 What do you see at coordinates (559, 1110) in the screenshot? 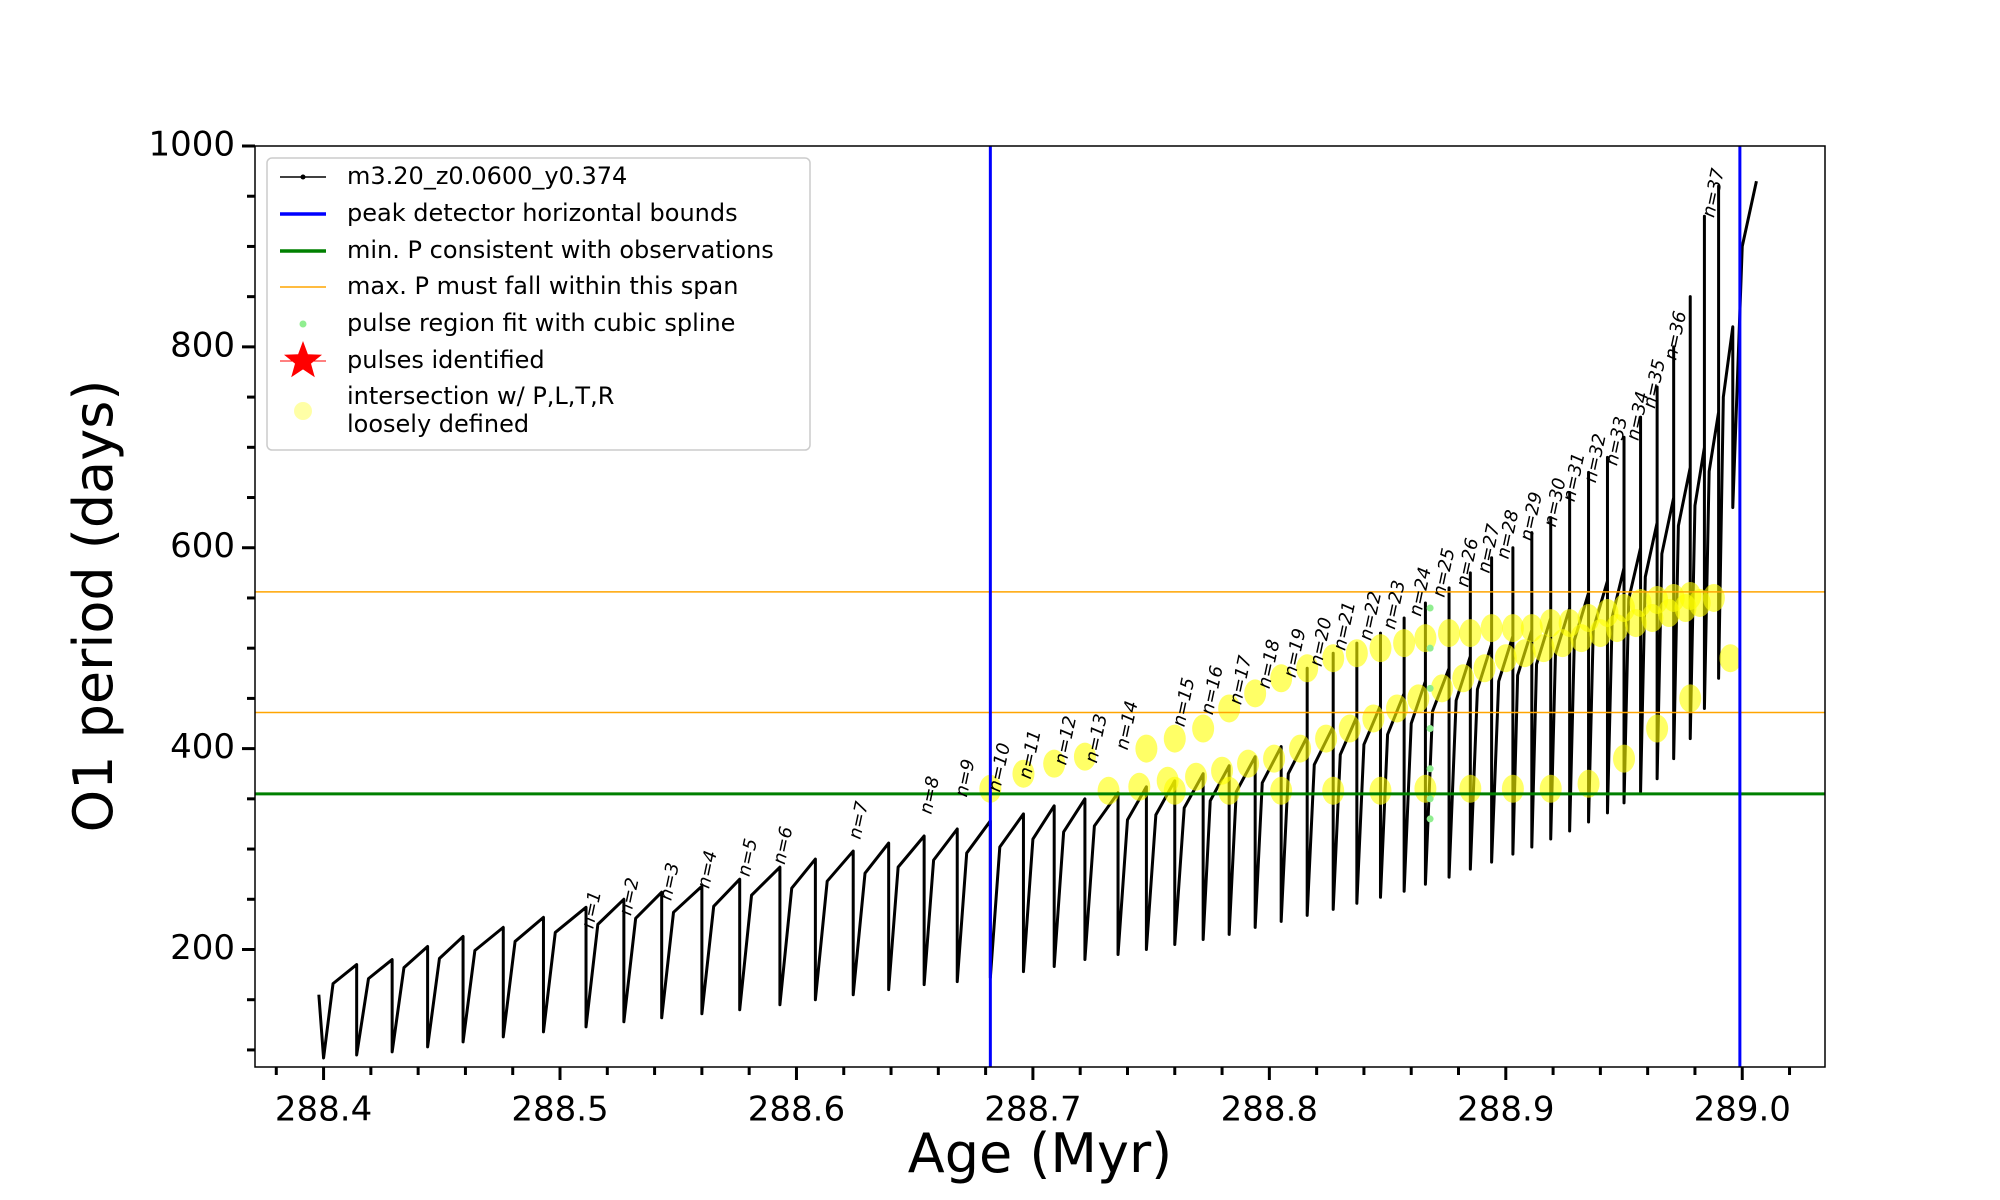
I see `x-tick-label: 288.5` at bounding box center [559, 1110].